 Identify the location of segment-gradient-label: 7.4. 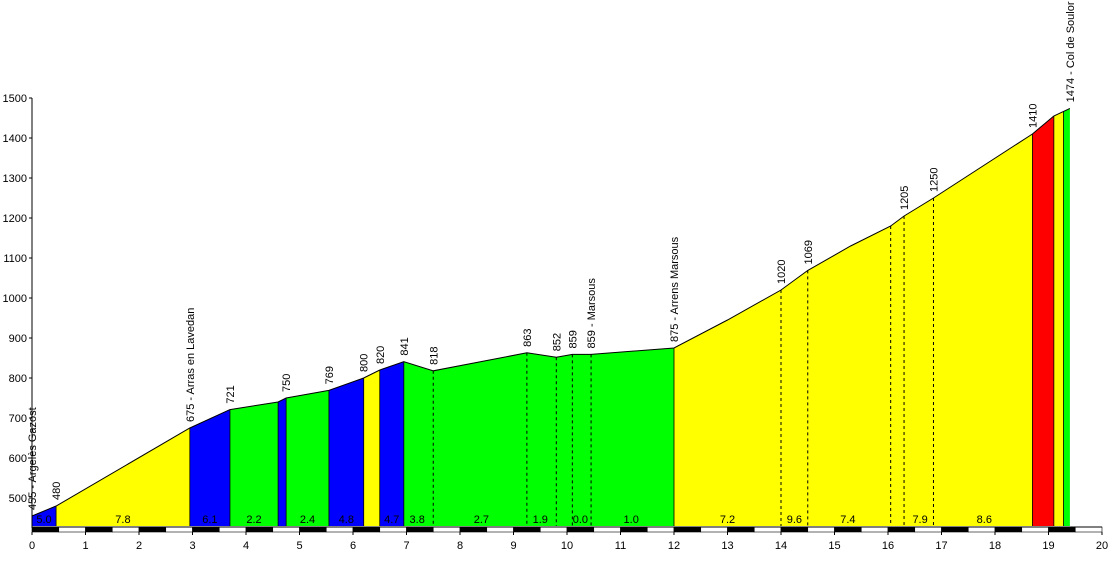
(847, 520).